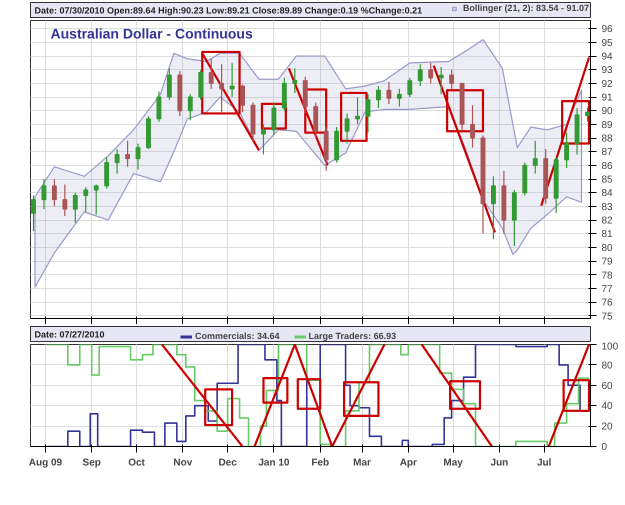 This screenshot has width=625, height=505. I want to click on x-tick-label: Aug 09, so click(45, 463).